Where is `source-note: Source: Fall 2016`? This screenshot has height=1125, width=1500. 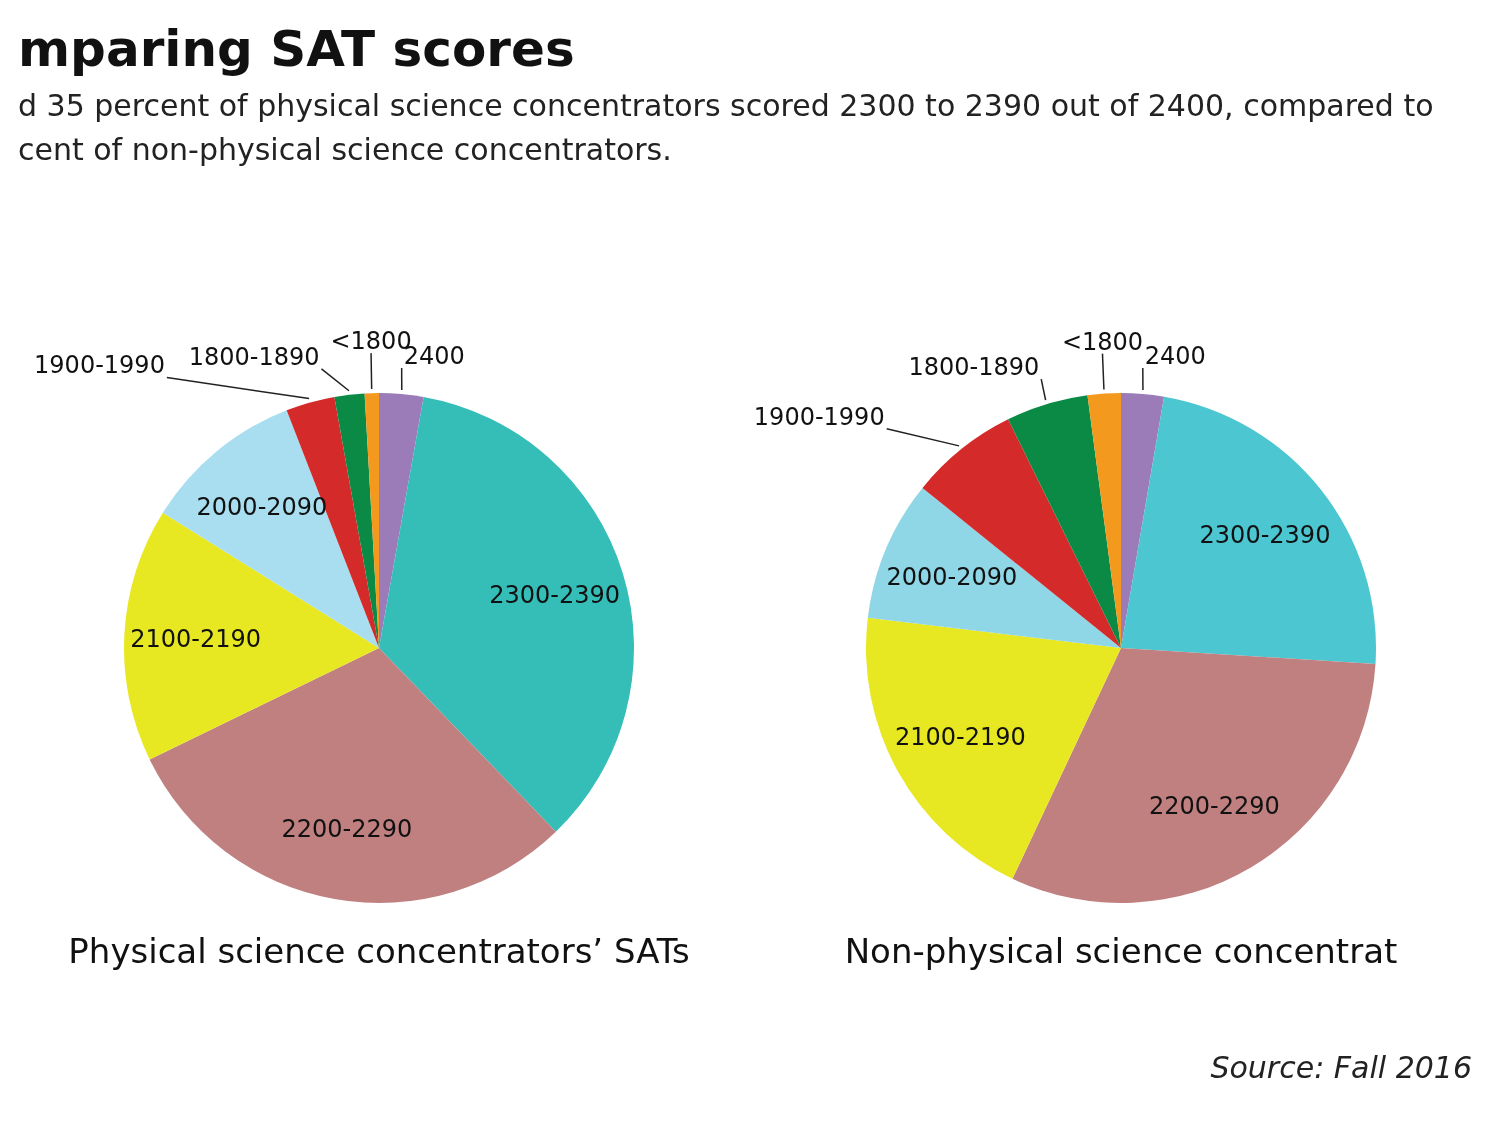 source-note: Source: Fall 2016 is located at coordinates (1341, 1067).